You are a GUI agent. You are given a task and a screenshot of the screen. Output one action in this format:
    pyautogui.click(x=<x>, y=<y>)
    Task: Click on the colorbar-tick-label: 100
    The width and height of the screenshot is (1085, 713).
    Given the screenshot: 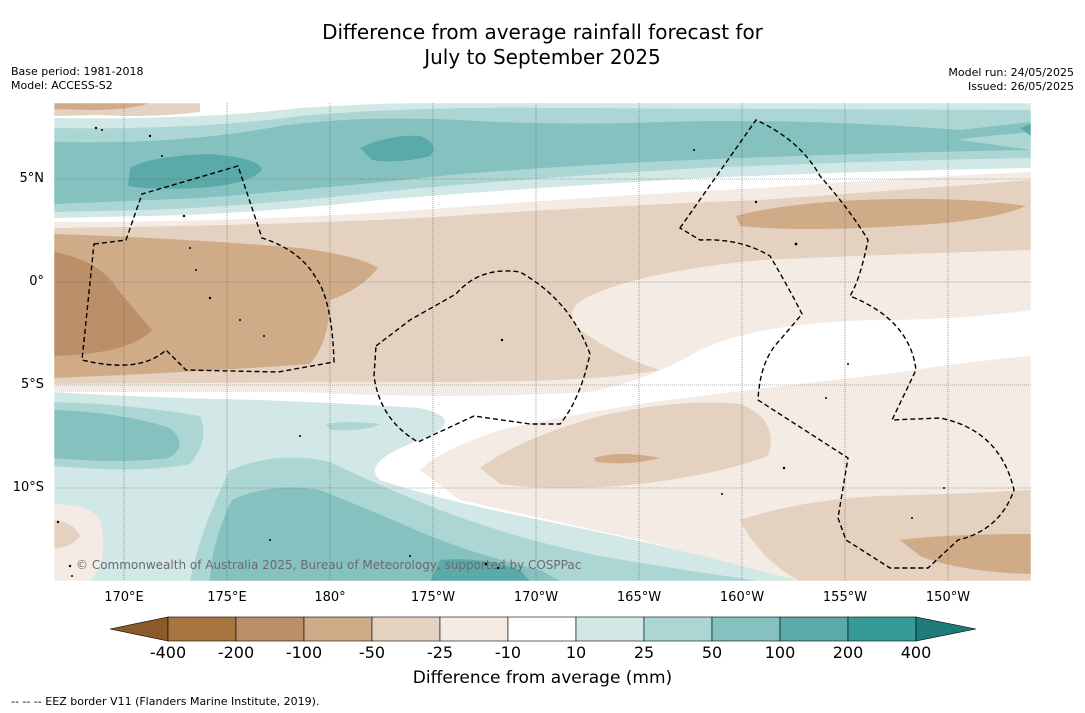 What is the action you would take?
    pyautogui.click(x=780, y=652)
    